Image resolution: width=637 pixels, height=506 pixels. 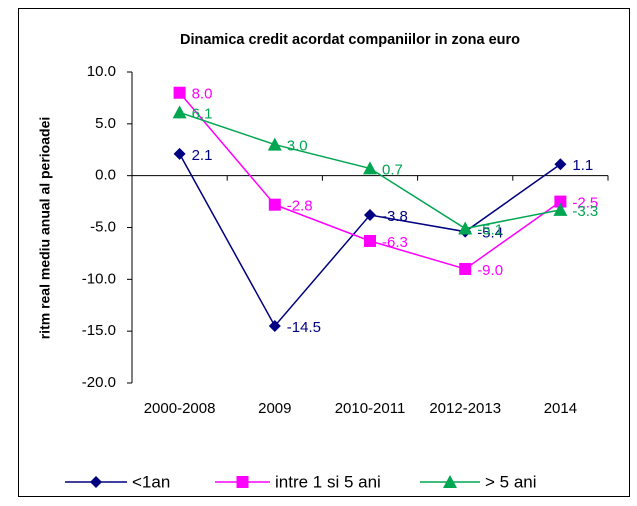 What do you see at coordinates (395, 242) in the screenshot?
I see `data-label: -6.3` at bounding box center [395, 242].